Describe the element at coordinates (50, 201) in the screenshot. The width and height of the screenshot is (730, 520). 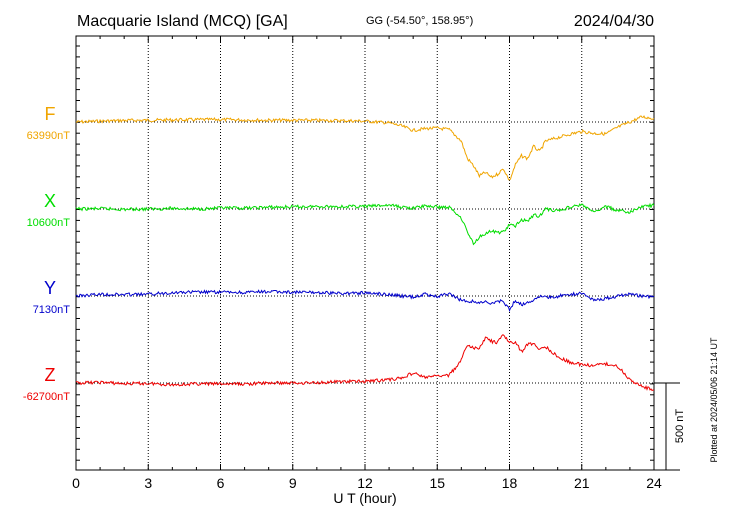
I see `series-x-name: X` at that location.